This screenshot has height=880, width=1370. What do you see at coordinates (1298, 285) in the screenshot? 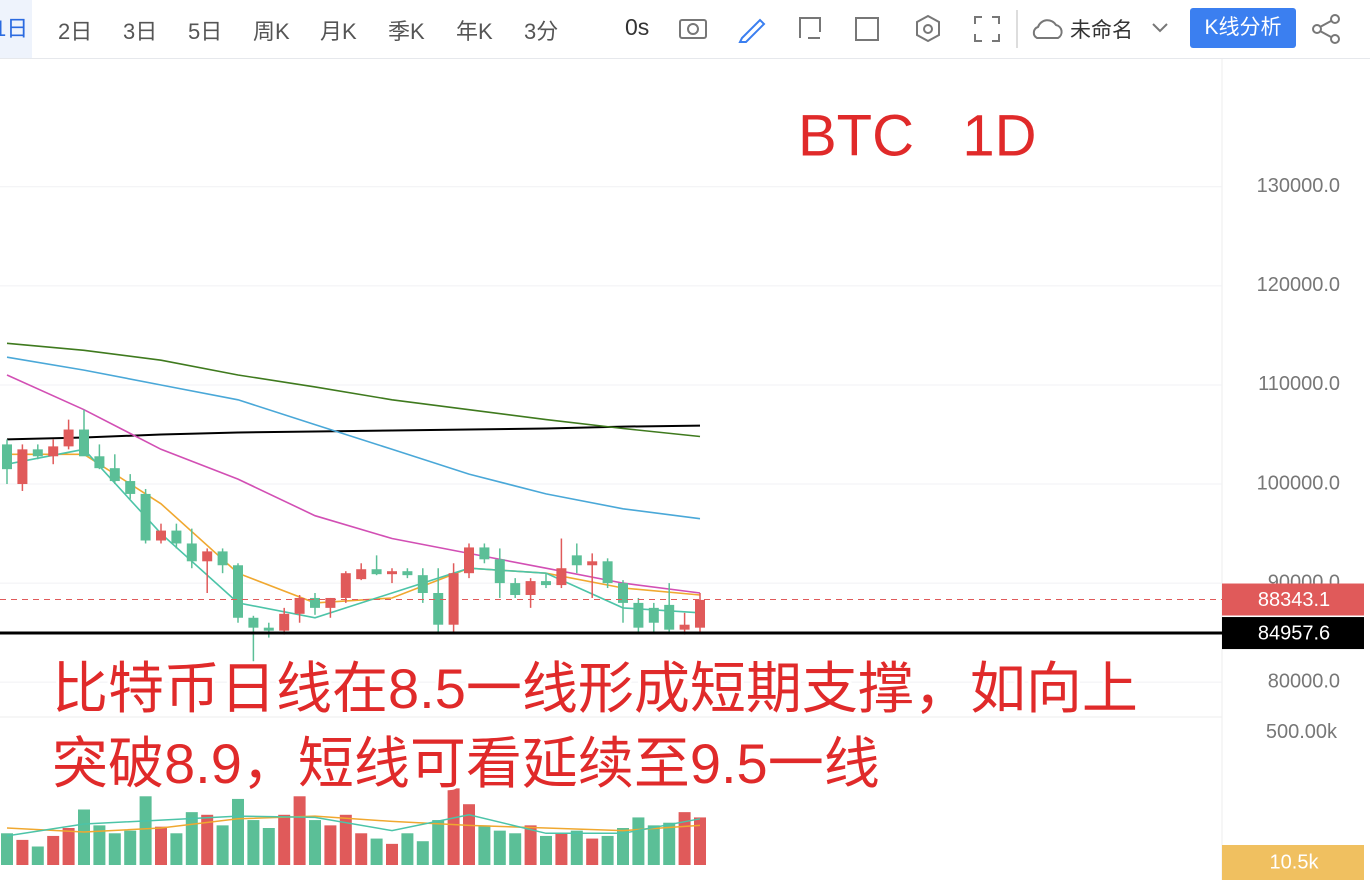
I see `y-tick-label: 120000.0` at bounding box center [1298, 285].